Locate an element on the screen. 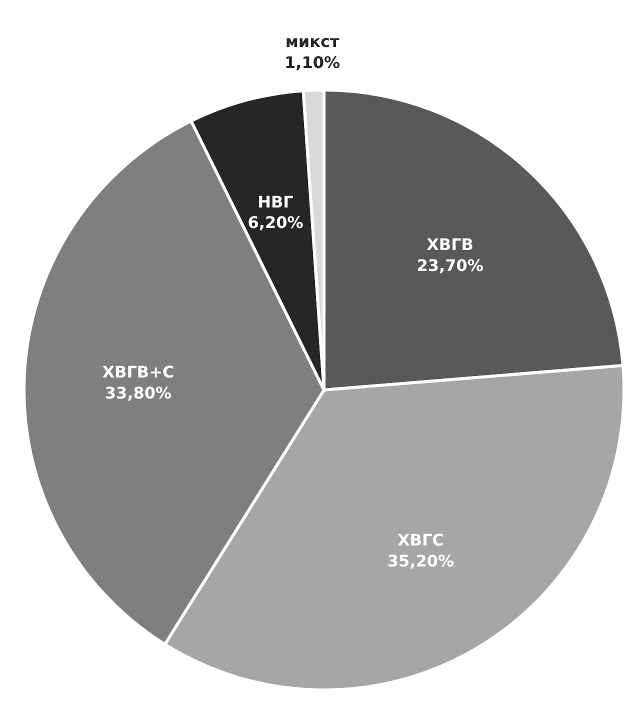  data-label: 1,10% is located at coordinates (312, 62).